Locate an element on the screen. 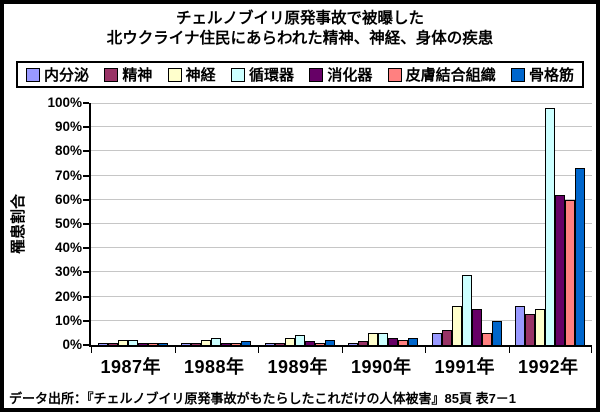  bar-循環器-1992年 is located at coordinates (550, 226).